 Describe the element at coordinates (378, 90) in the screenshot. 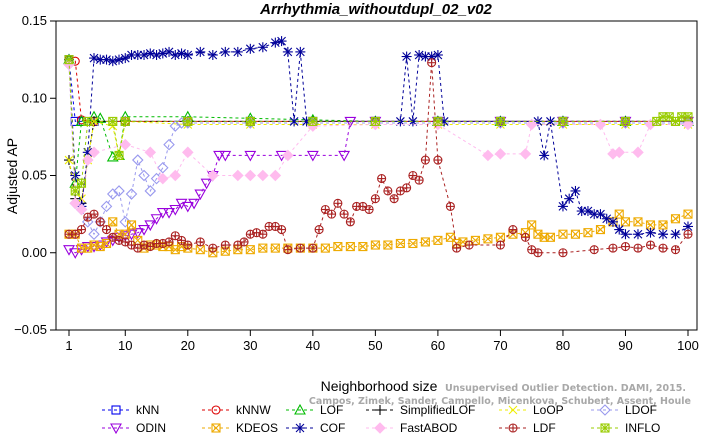

I see `series-knnw` at that location.